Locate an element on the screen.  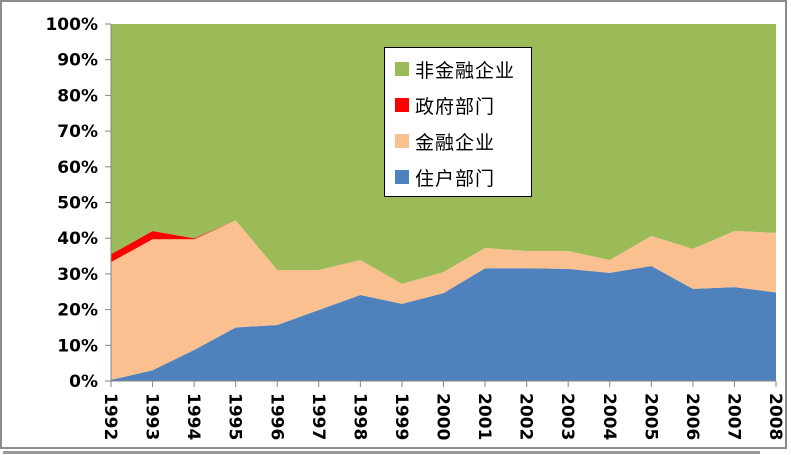
y-tick-label: 30% is located at coordinates (77, 275).